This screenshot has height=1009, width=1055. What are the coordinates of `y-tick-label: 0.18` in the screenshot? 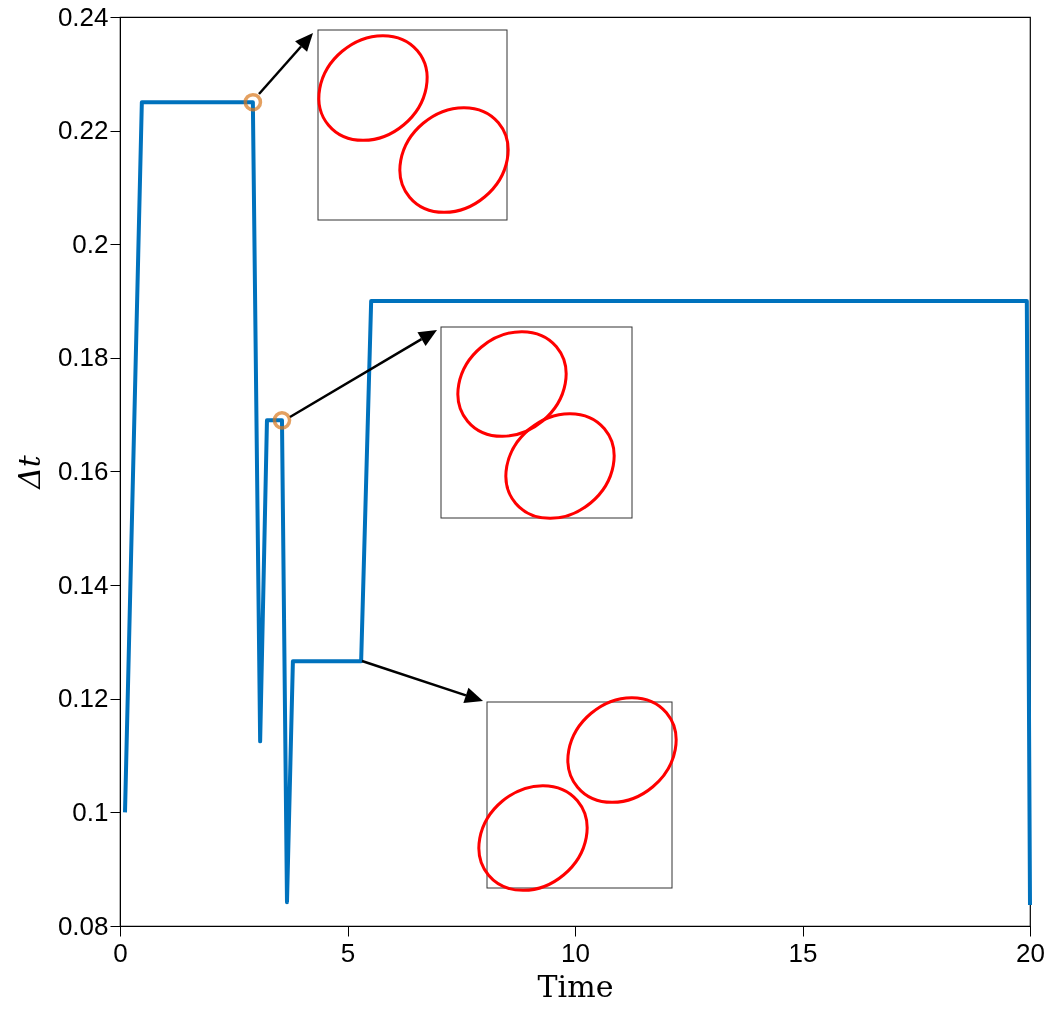 It's located at (83, 357).